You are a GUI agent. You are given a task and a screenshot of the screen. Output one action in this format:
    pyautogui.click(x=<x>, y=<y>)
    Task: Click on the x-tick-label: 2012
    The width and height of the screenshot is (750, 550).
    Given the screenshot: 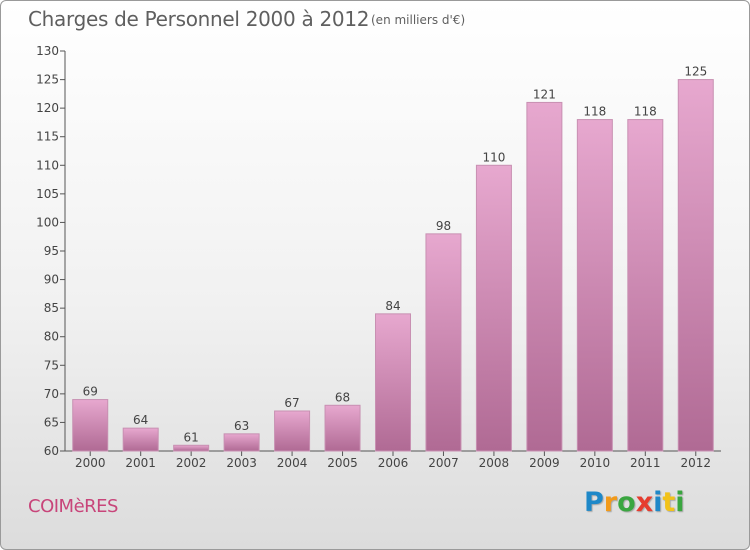 What is the action you would take?
    pyautogui.click(x=695, y=463)
    